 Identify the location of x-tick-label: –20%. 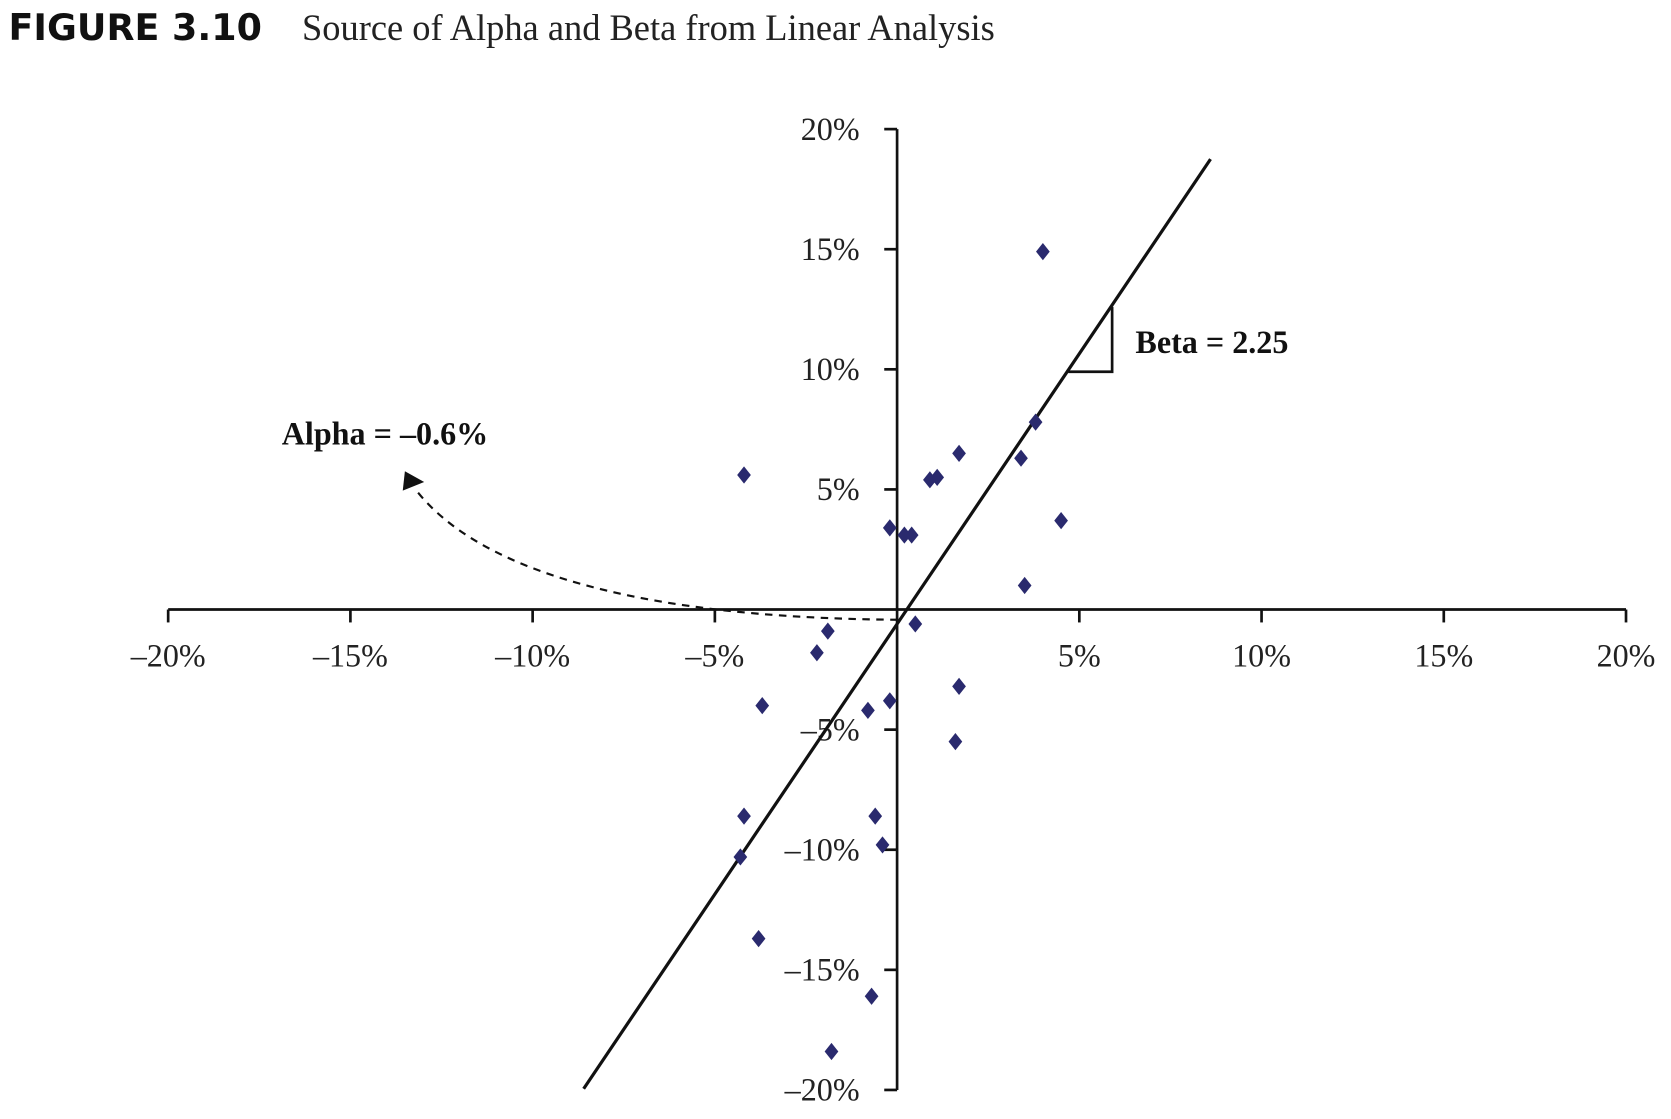
(168, 655).